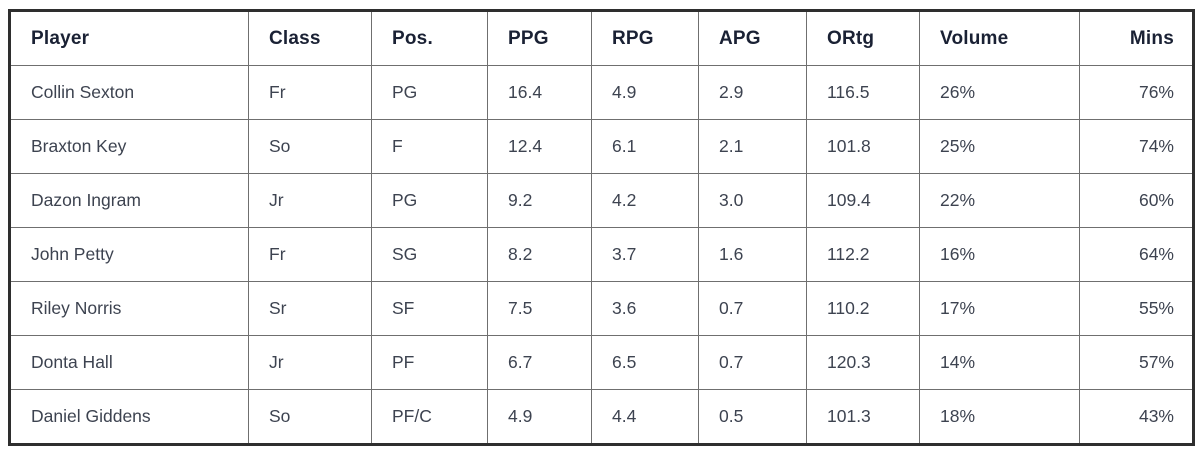 The image size is (1200, 455). What do you see at coordinates (645, 362) in the screenshot?
I see `cell-rpg: 6.5` at bounding box center [645, 362].